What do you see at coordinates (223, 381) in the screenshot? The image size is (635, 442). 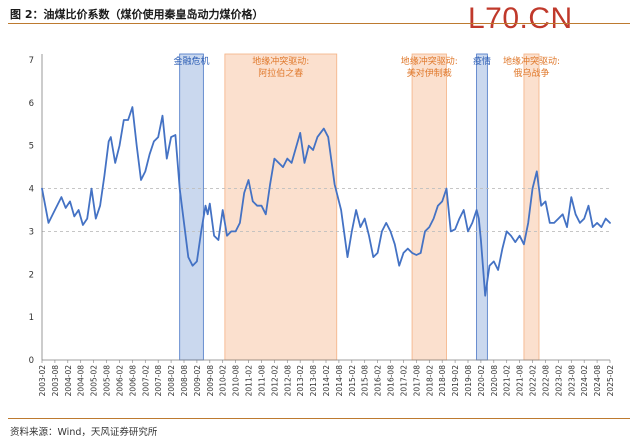 I see `x-tick-label: 2010-02` at bounding box center [223, 381].